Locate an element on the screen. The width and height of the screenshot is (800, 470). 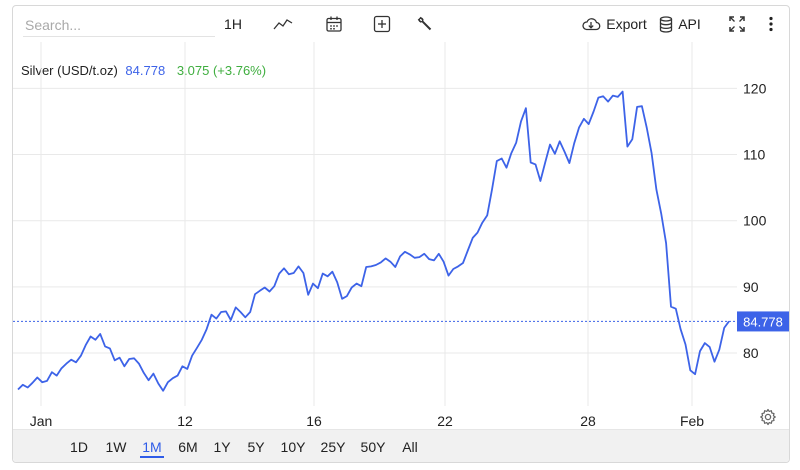
current-price: 84.778 is located at coordinates (145, 70).